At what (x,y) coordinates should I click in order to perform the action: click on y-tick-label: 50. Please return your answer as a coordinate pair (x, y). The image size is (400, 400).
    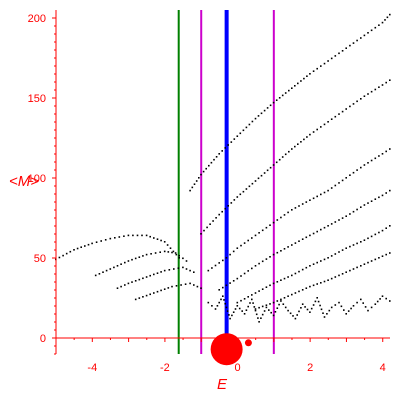
    Looking at the image, I should click on (40, 259).